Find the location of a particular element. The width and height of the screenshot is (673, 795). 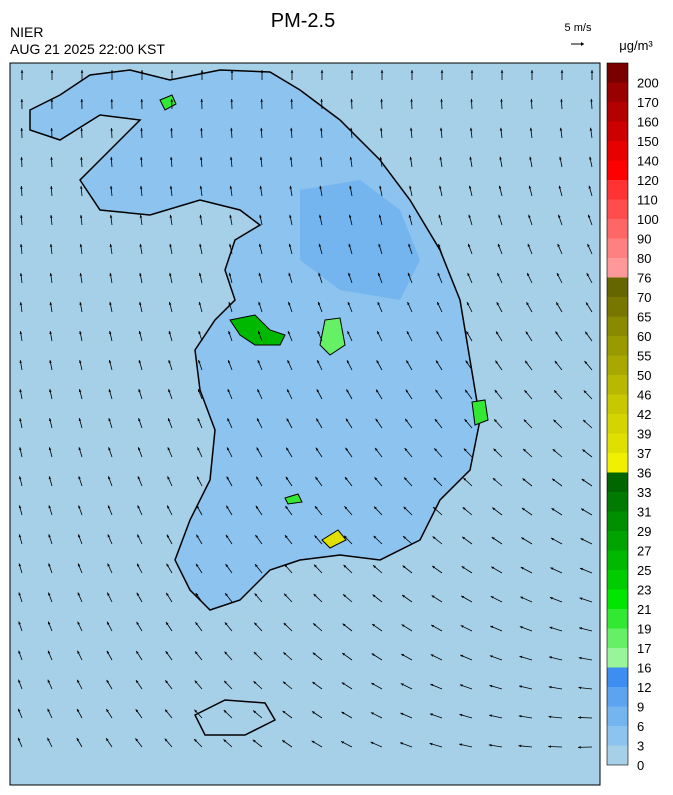

colorbar-label: 200 is located at coordinates (648, 83).